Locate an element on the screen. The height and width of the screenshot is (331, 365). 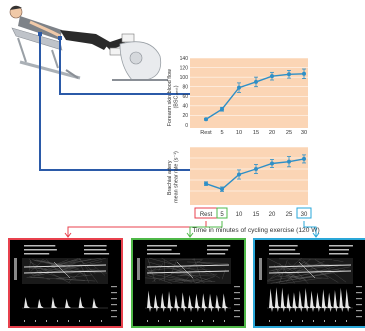
xtick-label: 10 is located at coordinates (239, 133).